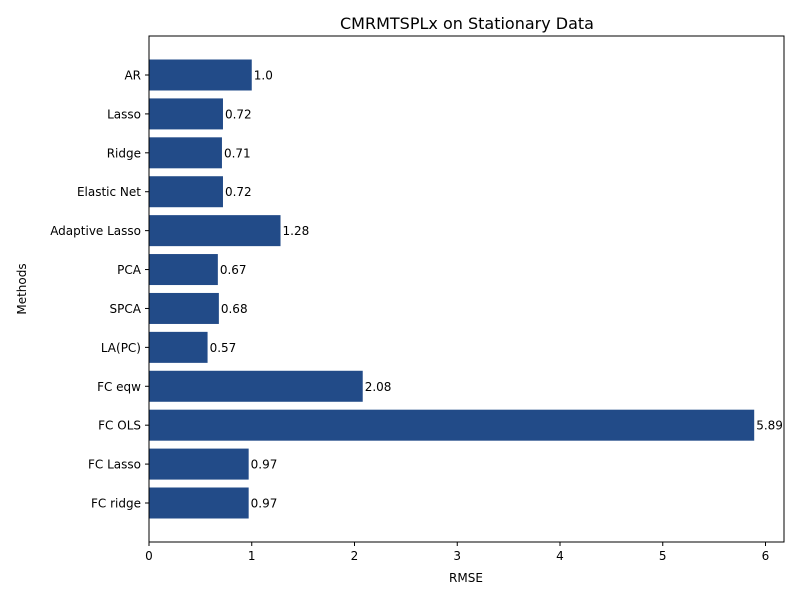  I want to click on y-tick-label: FC ridge, so click(116, 504).